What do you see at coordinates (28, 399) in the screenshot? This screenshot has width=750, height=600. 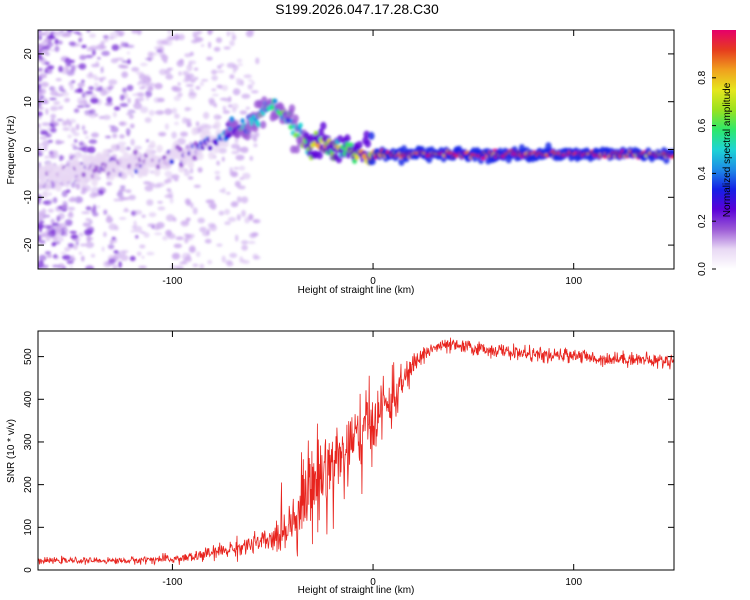 I see `y-tick-label: 400` at bounding box center [28, 399].